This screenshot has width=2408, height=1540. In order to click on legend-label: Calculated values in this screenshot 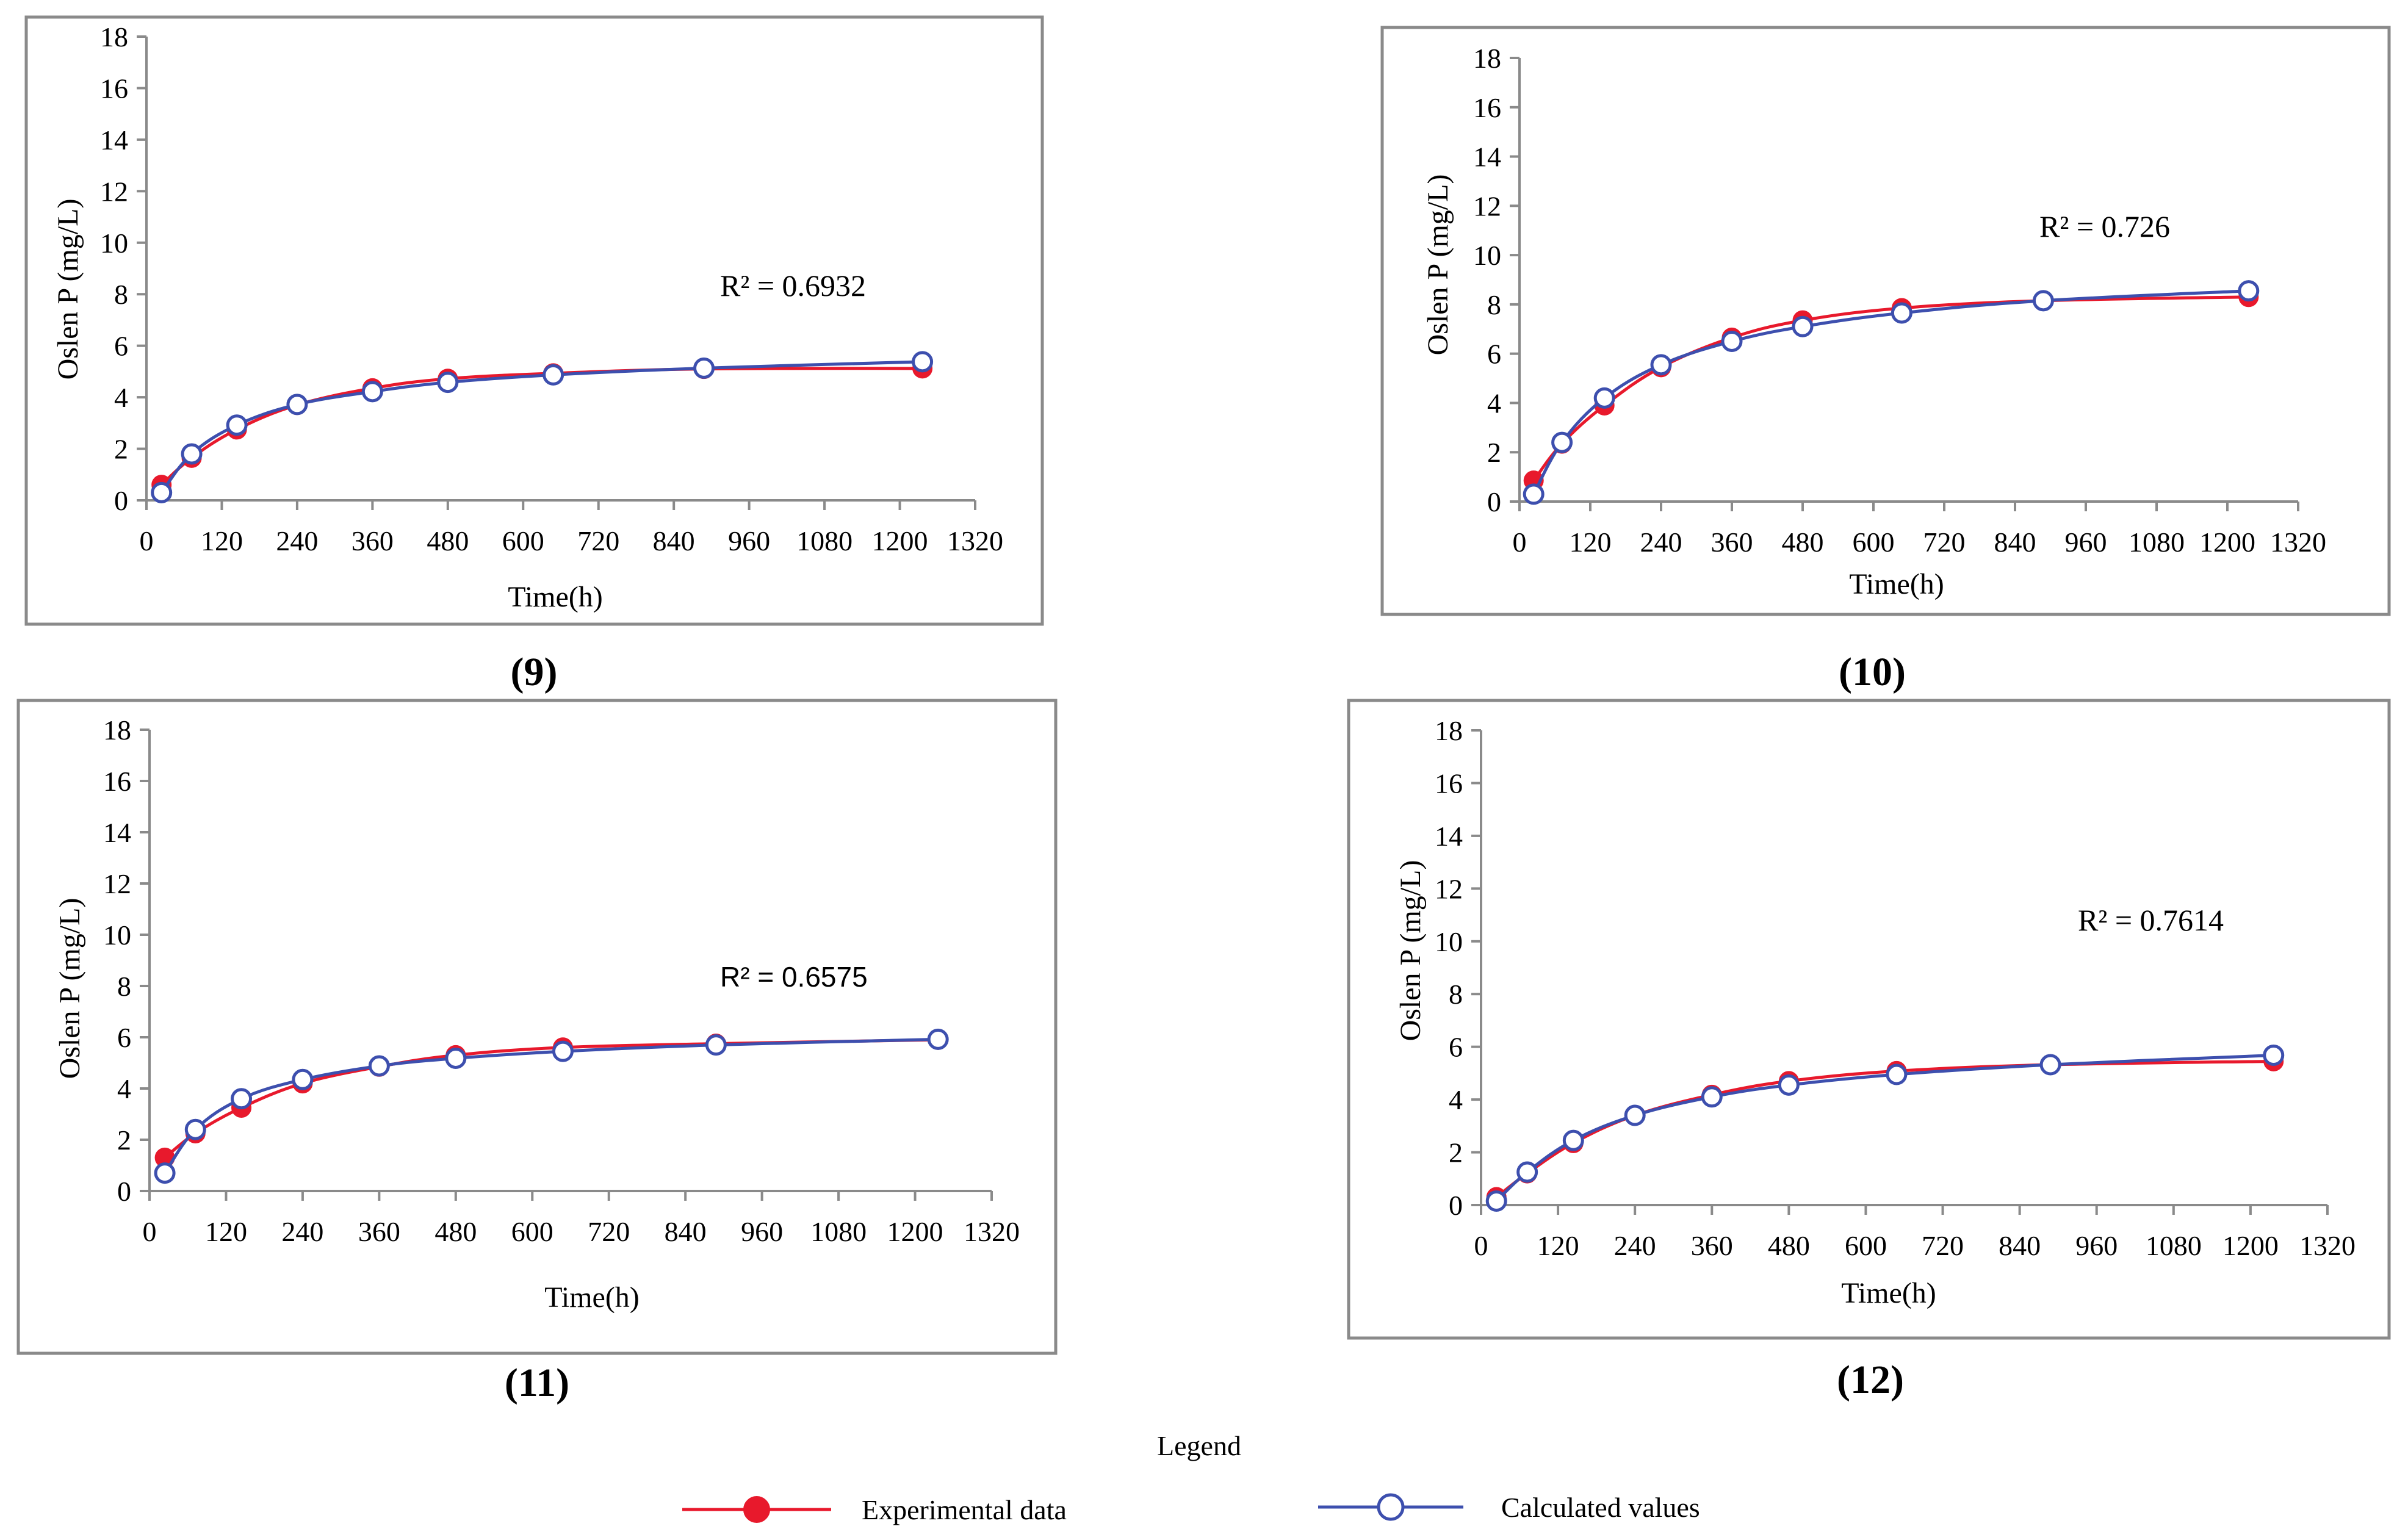, I will do `click(1600, 1507)`.